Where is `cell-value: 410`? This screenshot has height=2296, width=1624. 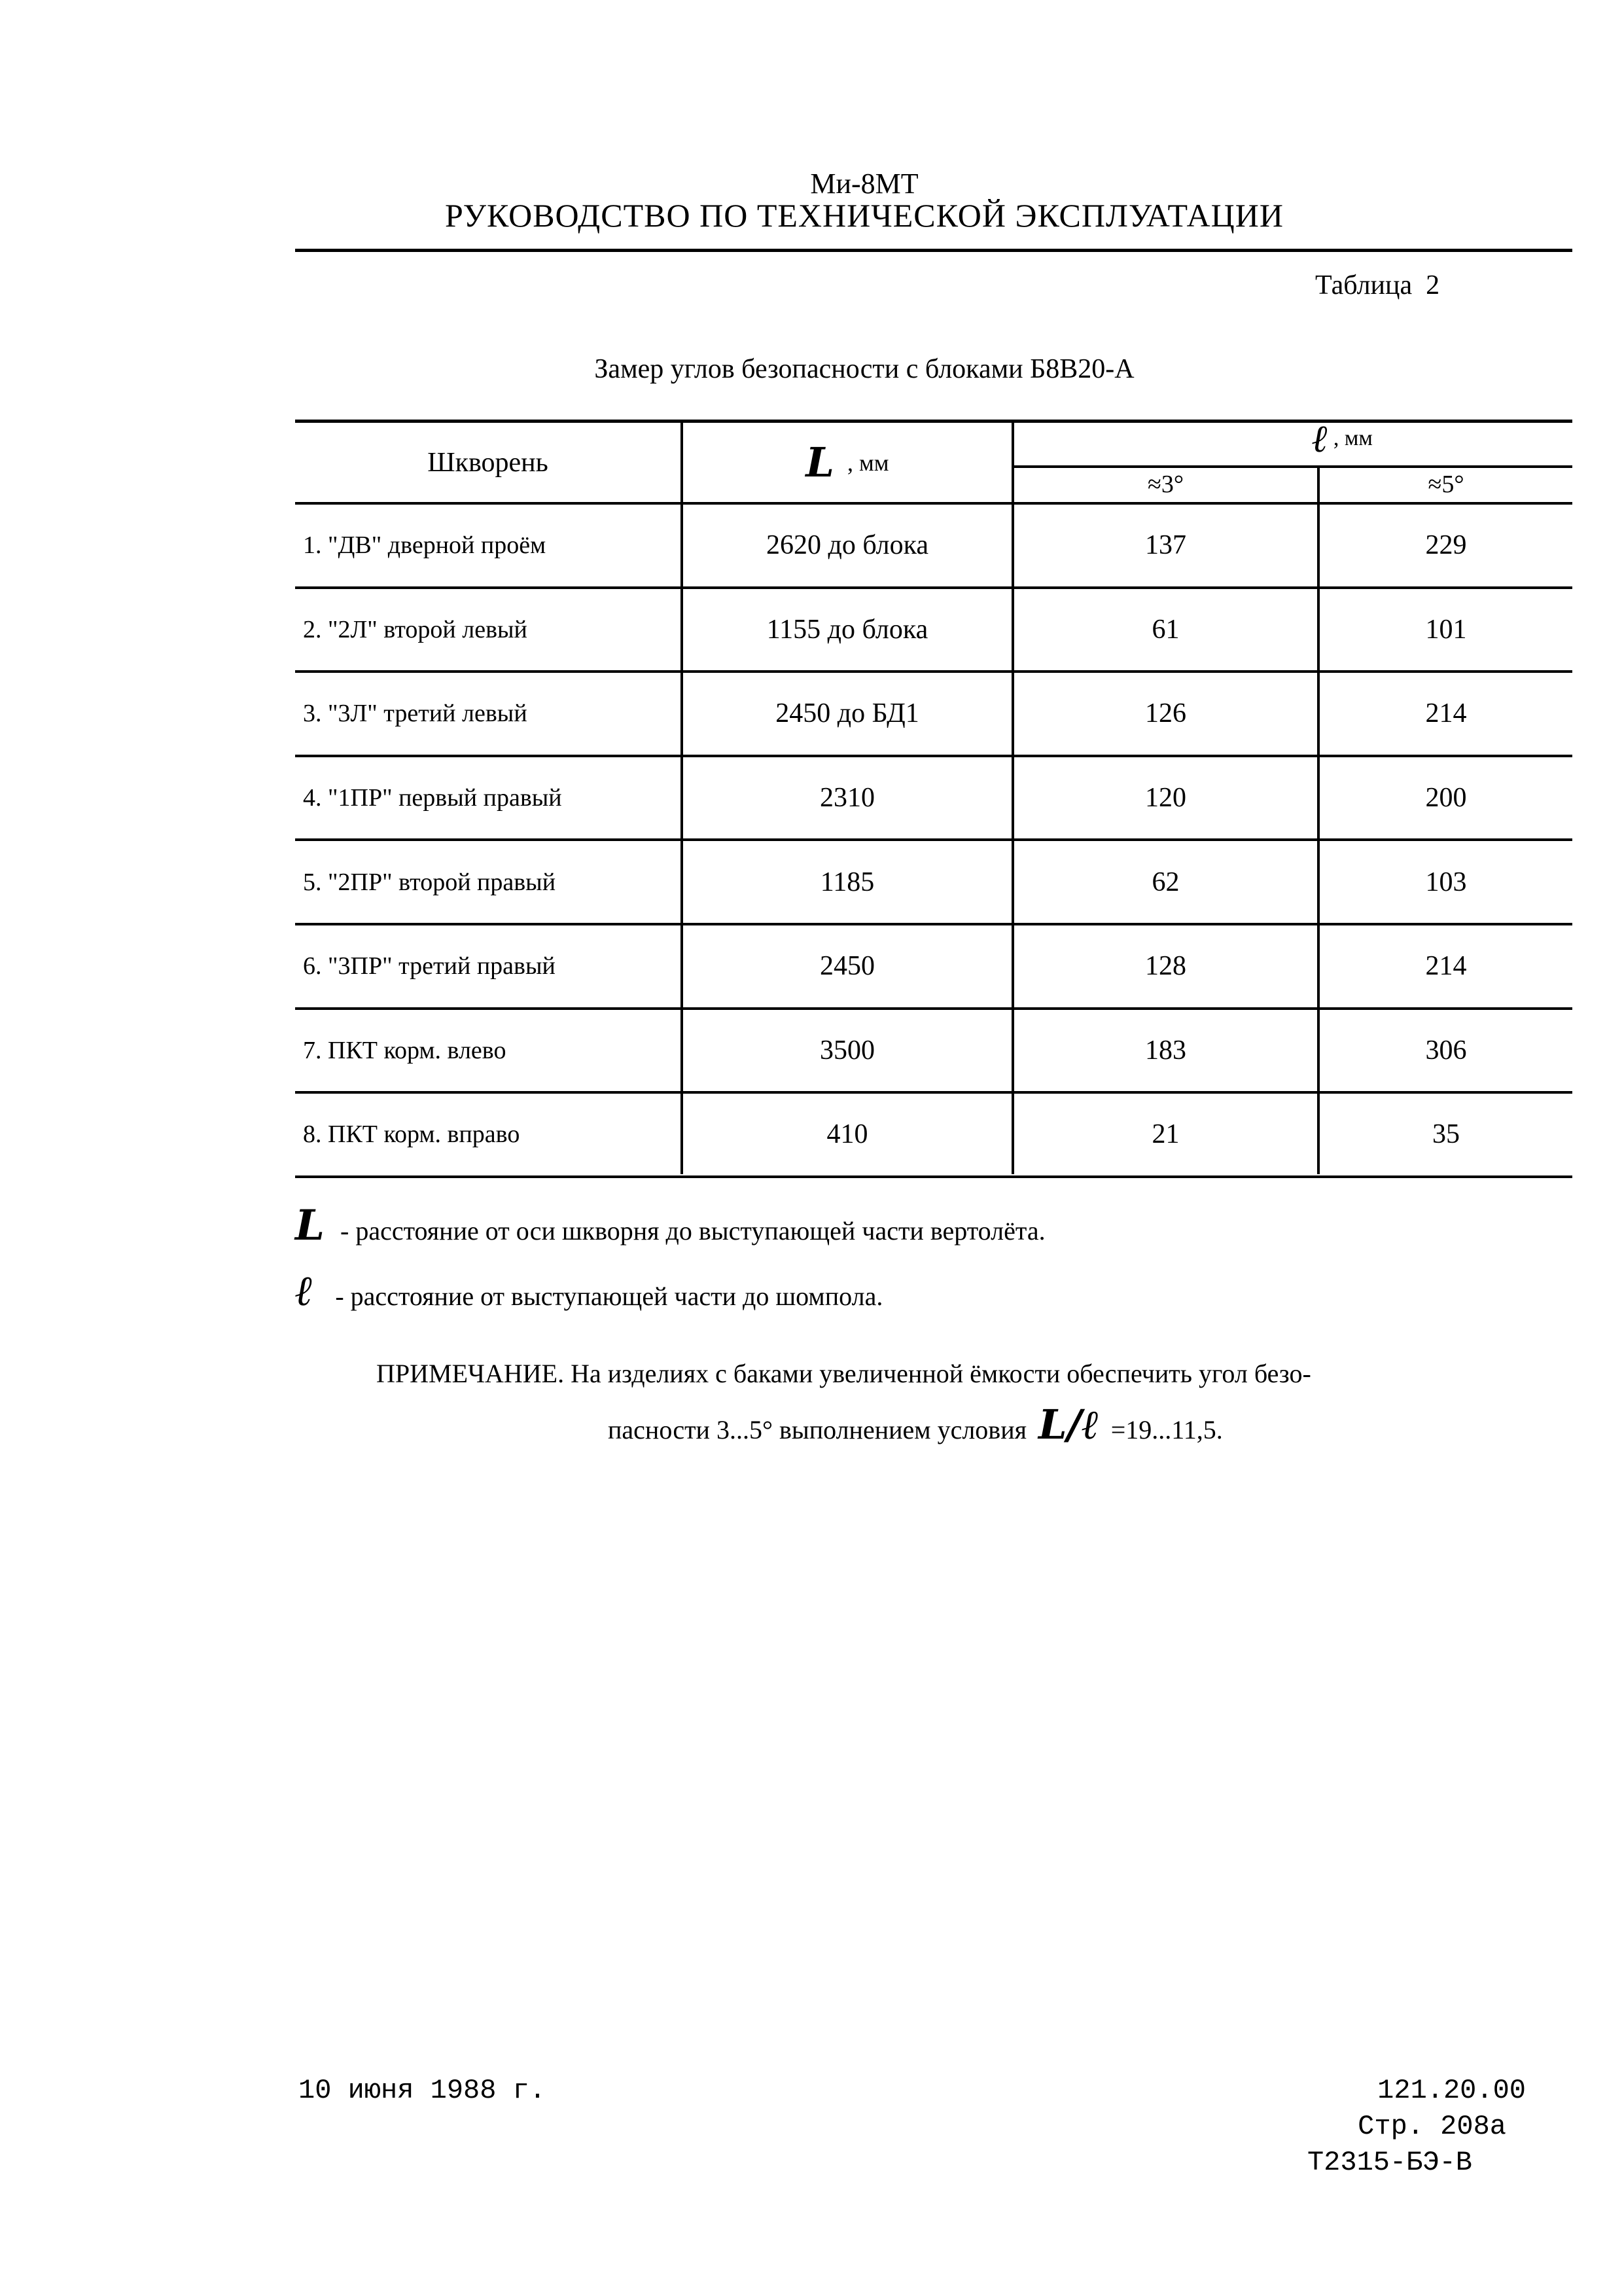 cell-value: 410 is located at coordinates (847, 1134).